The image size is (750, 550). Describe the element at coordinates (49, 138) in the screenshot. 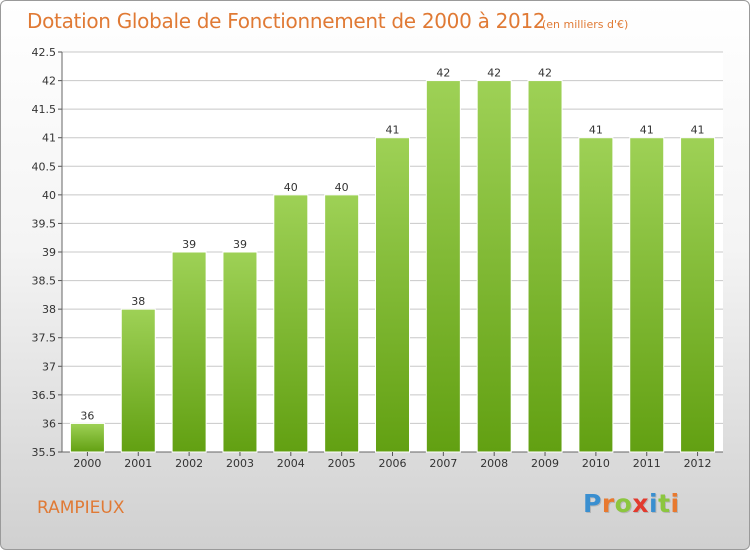

I see `y-tick-label: 41` at that location.